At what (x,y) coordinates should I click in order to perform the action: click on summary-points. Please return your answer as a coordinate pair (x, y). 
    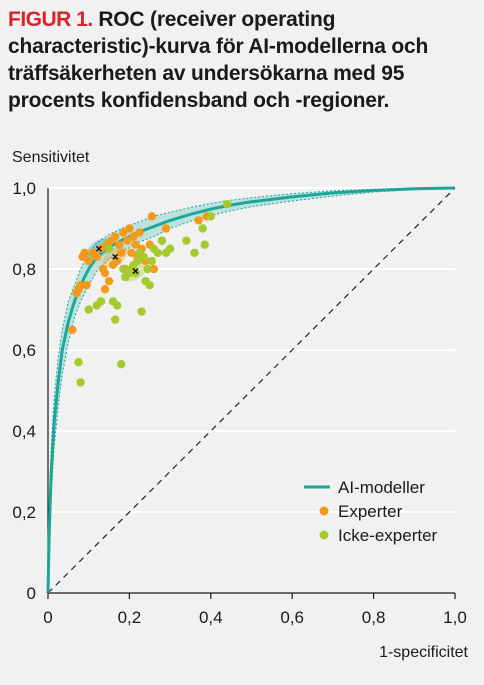
    Looking at the image, I should click on (117, 260).